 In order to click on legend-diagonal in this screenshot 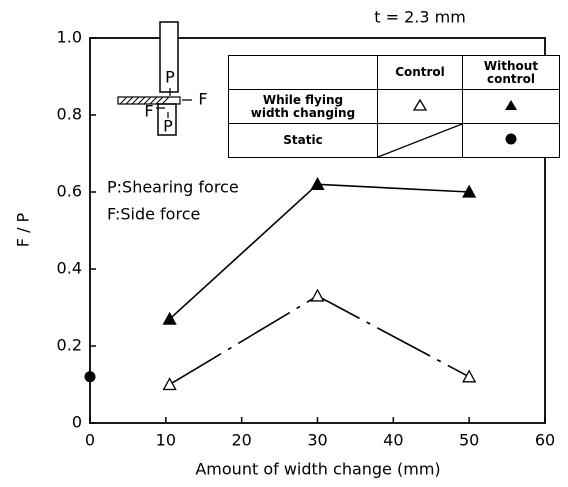, I will do `click(420, 140)`.